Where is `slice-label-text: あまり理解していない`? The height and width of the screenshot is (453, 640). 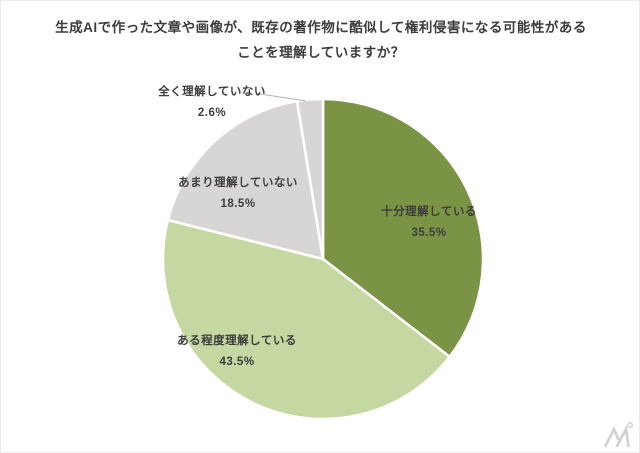
slice-label-text: あまり理解していない is located at coordinates (238, 183).